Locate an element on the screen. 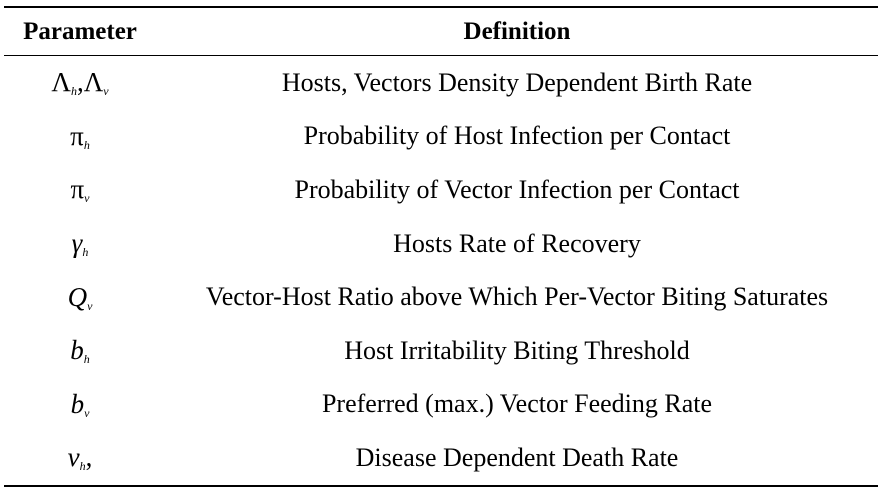  parameter-cell: Λh,Λv is located at coordinates (80, 82).